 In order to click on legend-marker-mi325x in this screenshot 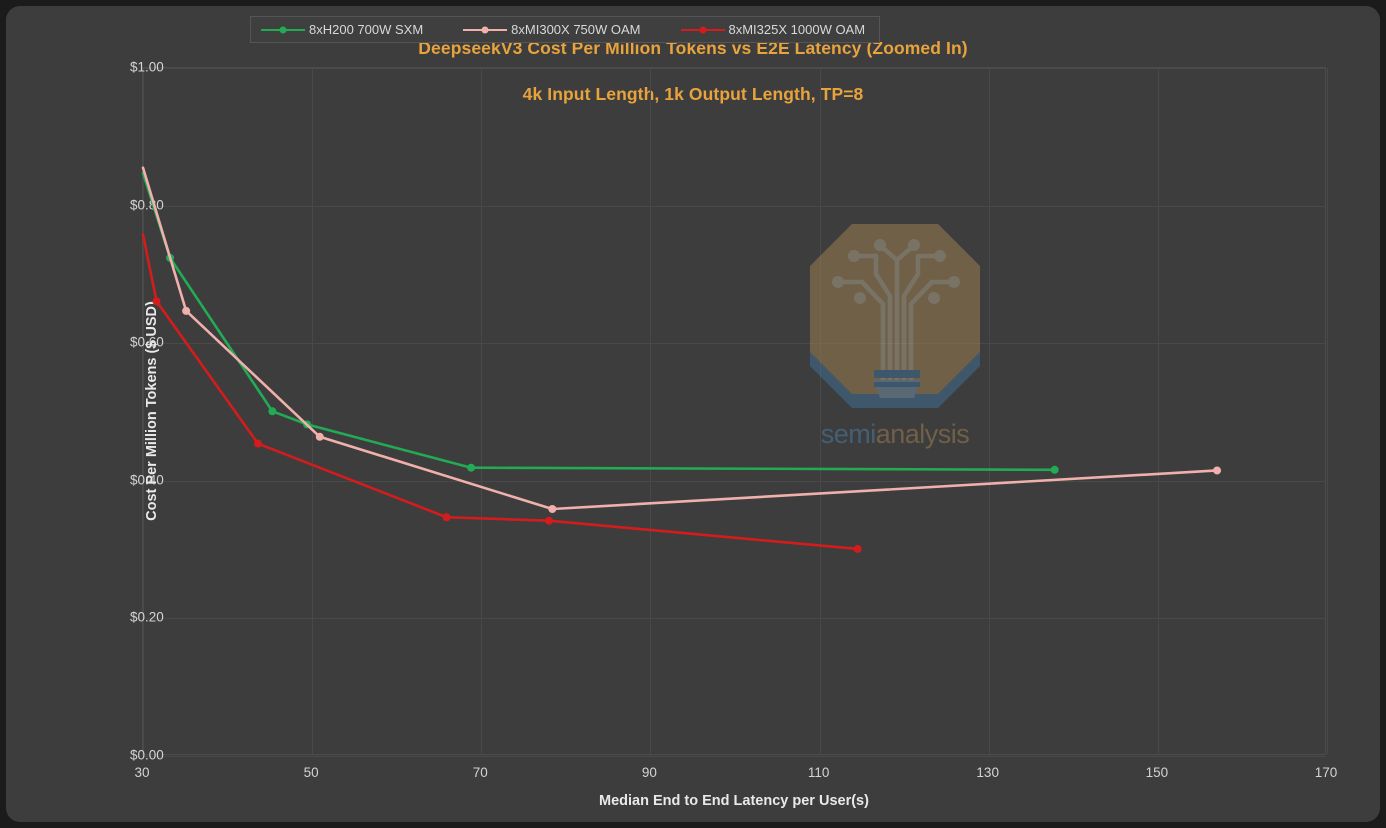, I will do `click(702, 29)`.